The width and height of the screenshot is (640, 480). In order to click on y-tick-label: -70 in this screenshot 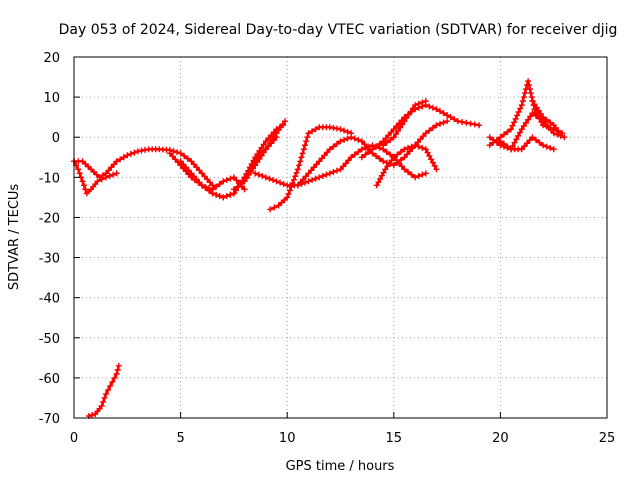, I will do `click(49, 419)`.